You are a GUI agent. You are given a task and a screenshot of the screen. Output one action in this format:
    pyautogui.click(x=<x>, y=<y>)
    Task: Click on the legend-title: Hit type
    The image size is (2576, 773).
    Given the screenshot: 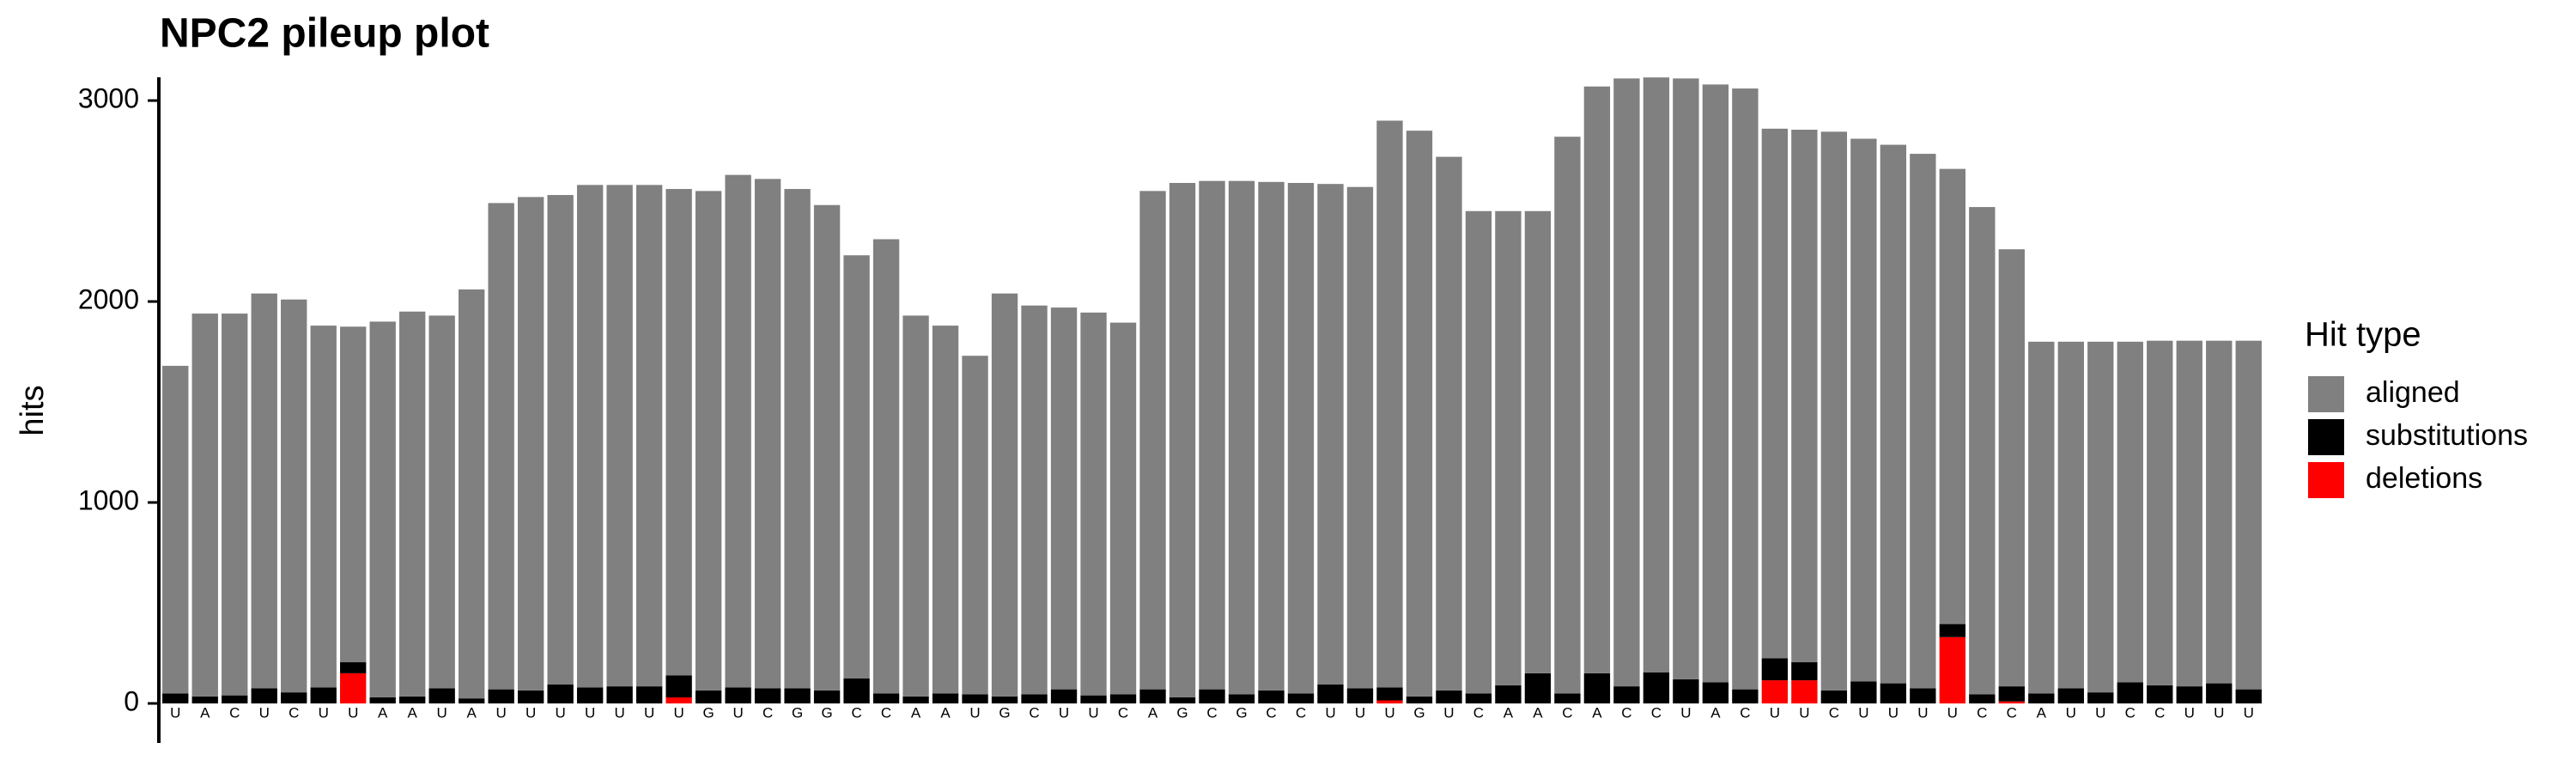 What is the action you would take?
    pyautogui.click(x=2363, y=335)
    